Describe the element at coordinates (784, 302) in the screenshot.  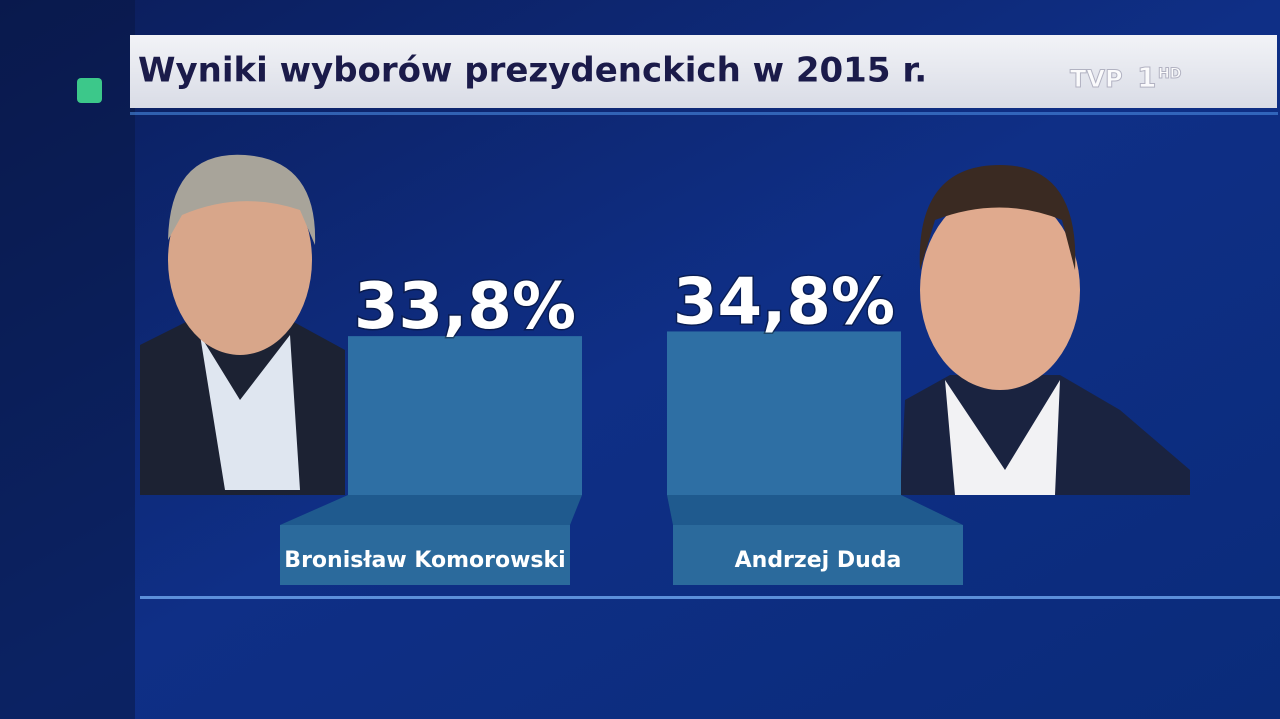
I see `data-label: 34,8%` at that location.